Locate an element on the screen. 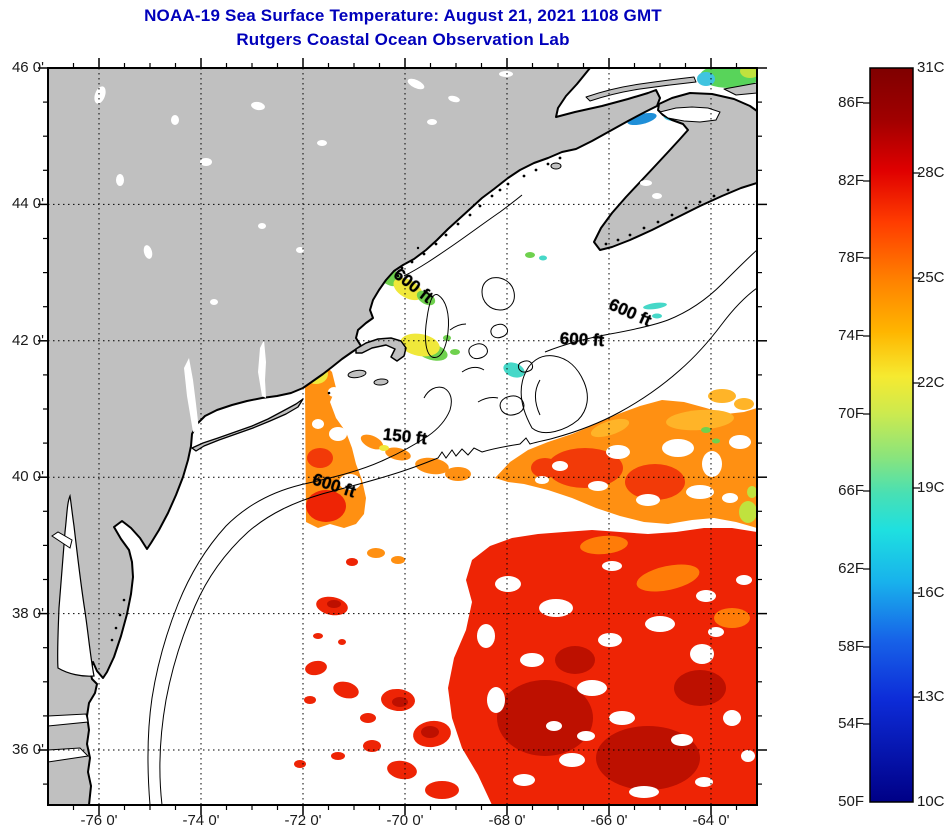 The height and width of the screenshot is (832, 952). minas-basin is located at coordinates (689, 114).